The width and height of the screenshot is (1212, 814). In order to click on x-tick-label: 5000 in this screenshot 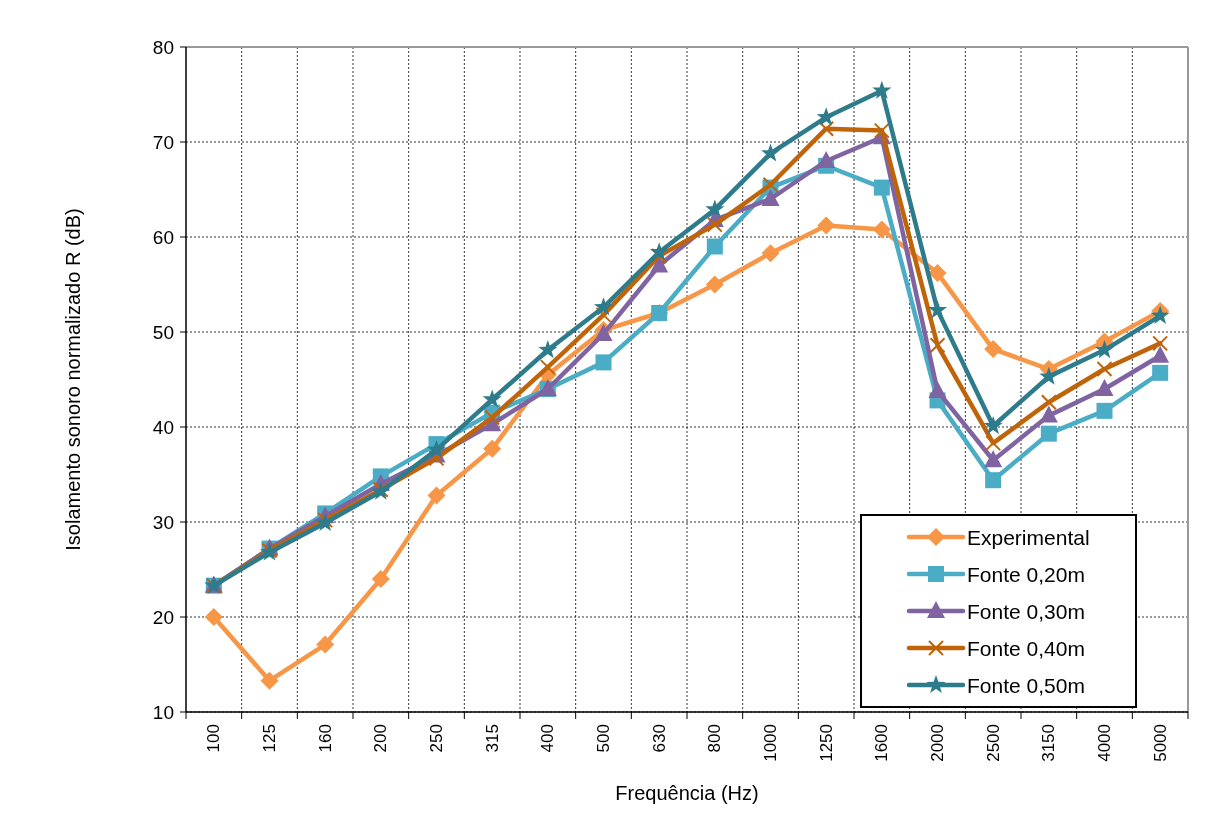, I will do `click(1160, 743)`.